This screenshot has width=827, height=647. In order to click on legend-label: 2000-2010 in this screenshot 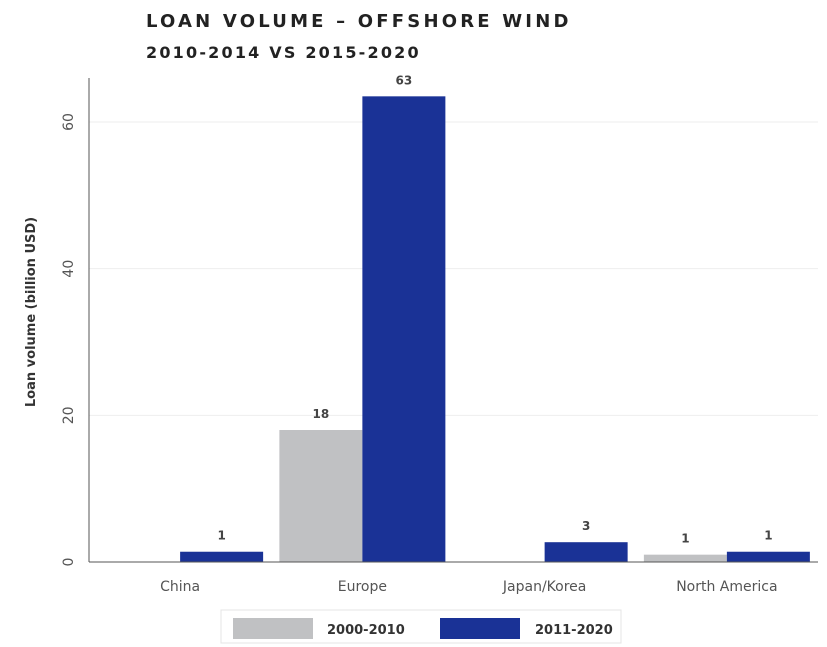, I will do `click(366, 630)`.